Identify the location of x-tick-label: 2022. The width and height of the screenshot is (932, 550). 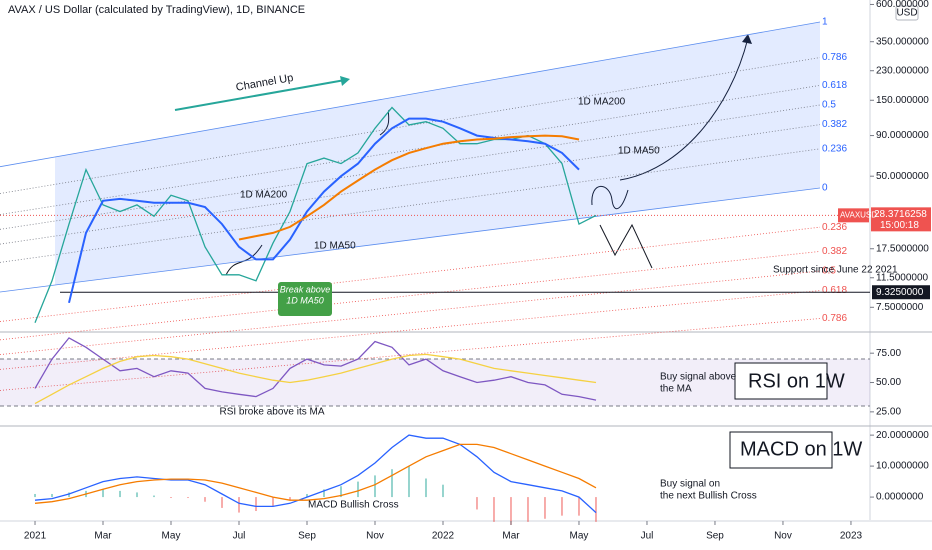
(443, 536).